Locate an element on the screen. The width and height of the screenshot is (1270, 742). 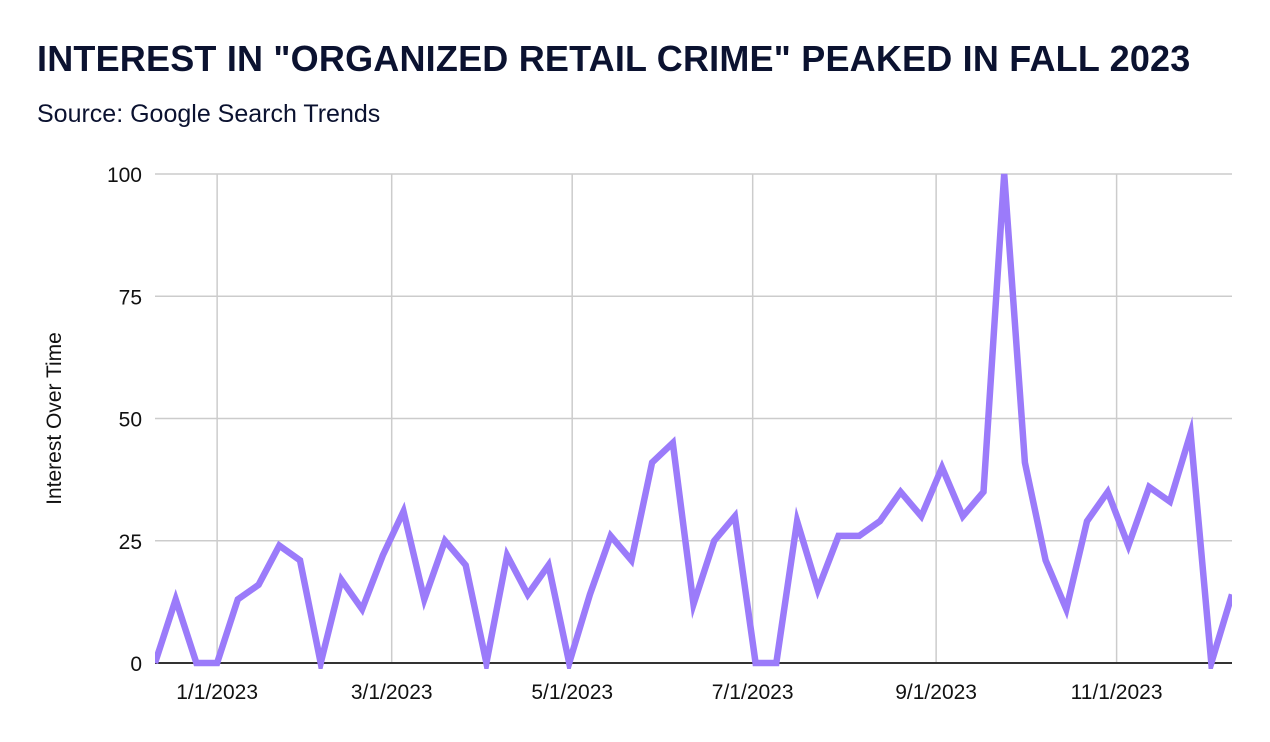
x-tick-label: 11/1/2023 is located at coordinates (1117, 692).